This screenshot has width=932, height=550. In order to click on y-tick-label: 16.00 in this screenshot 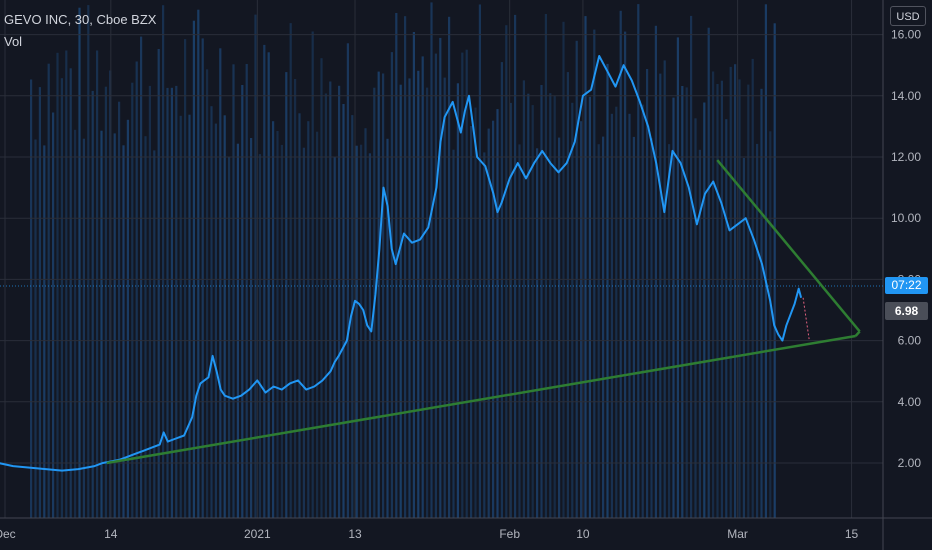, I will do `click(906, 35)`.